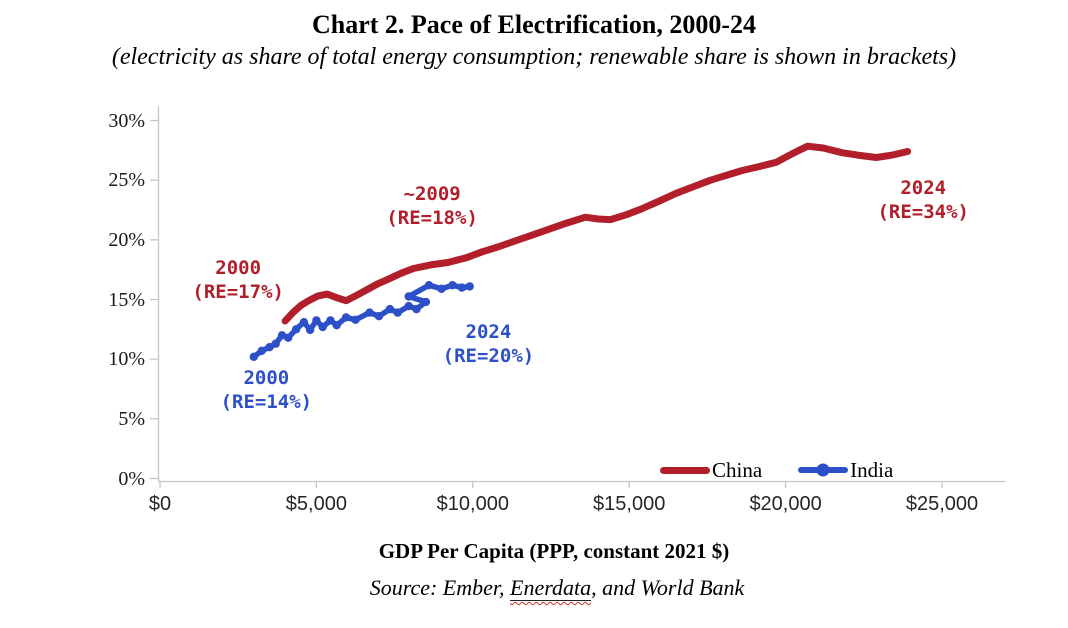  What do you see at coordinates (554, 551) in the screenshot?
I see `x-axis-title: GDP Per Capita (PPP, constant 2021 $)` at bounding box center [554, 551].